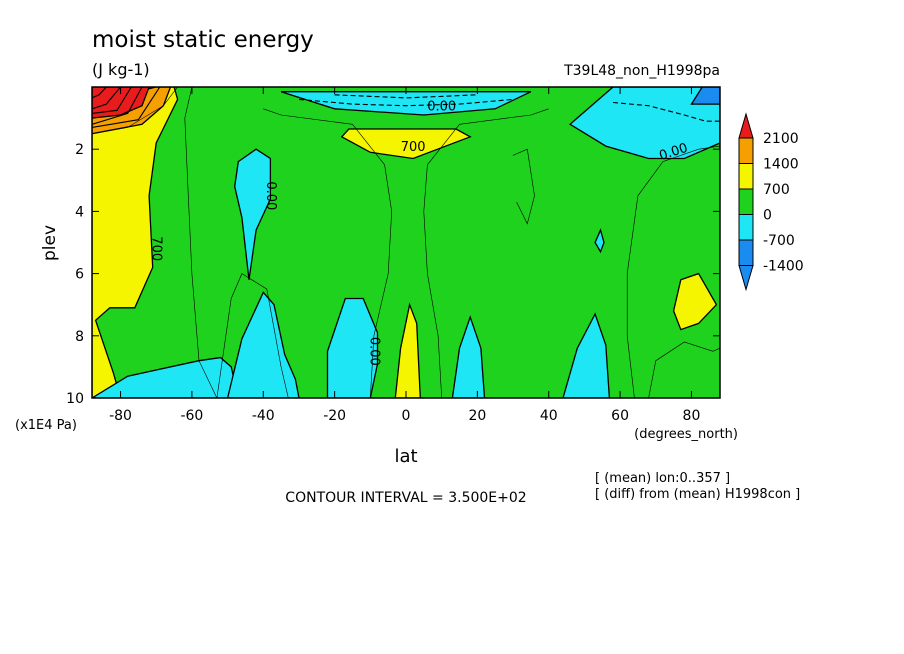  What do you see at coordinates (405, 498) in the screenshot?
I see `contour-interval: CONTOUR INTERVAL = 3.500E+02` at bounding box center [405, 498].